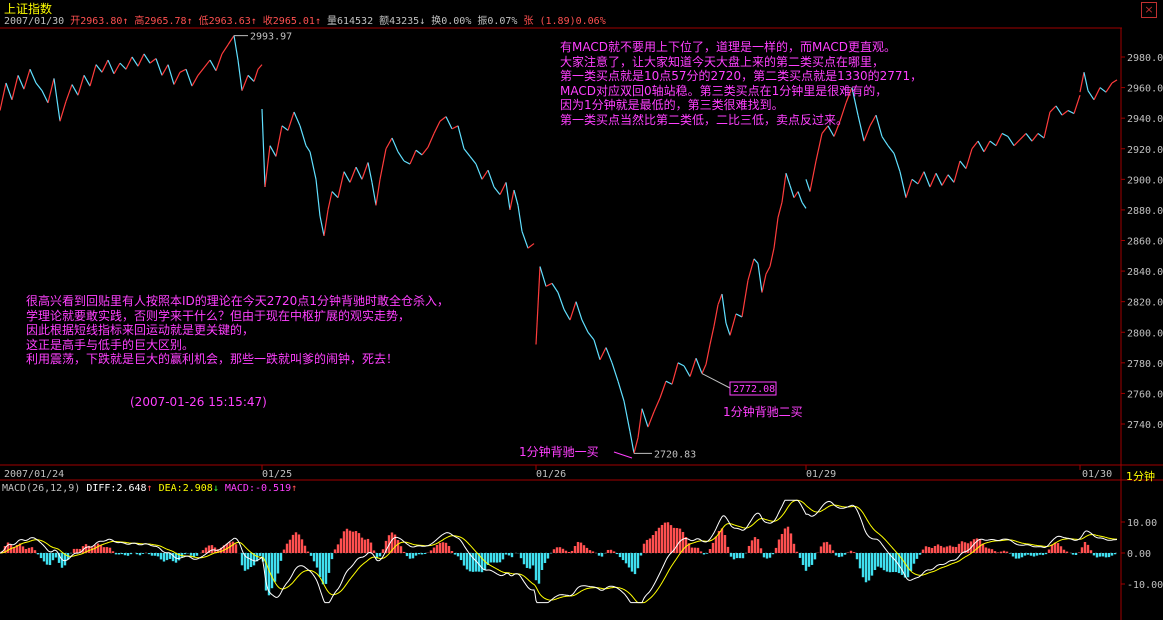 The image size is (1163, 620). I want to click on peak-label: 2993.97, so click(271, 37).